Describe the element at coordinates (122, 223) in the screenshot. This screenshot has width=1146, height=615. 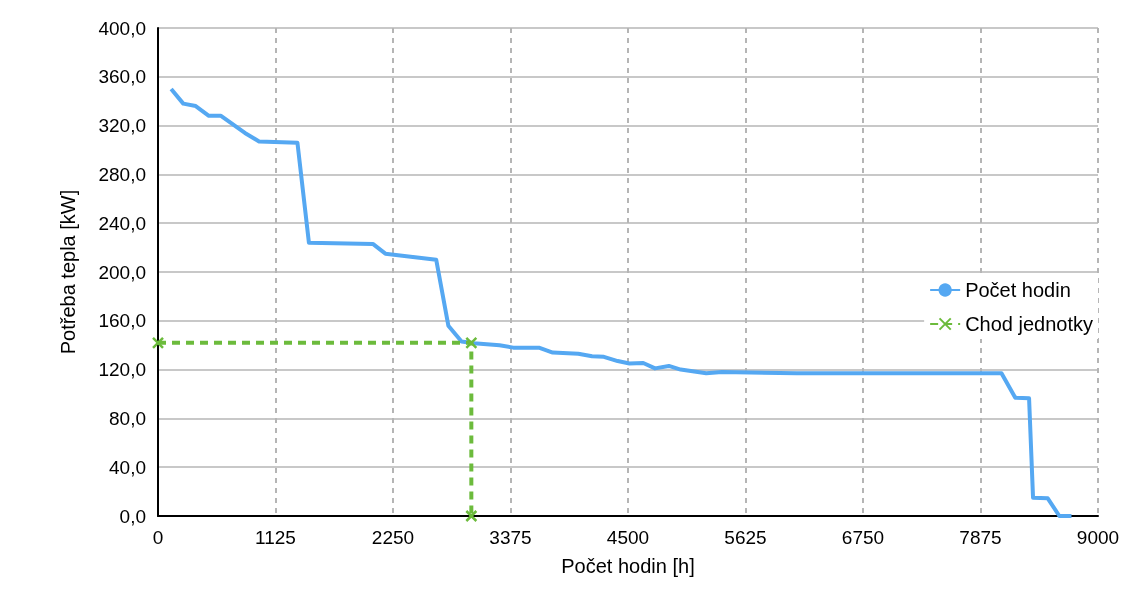
I see `y-tick-label: 240,0` at that location.